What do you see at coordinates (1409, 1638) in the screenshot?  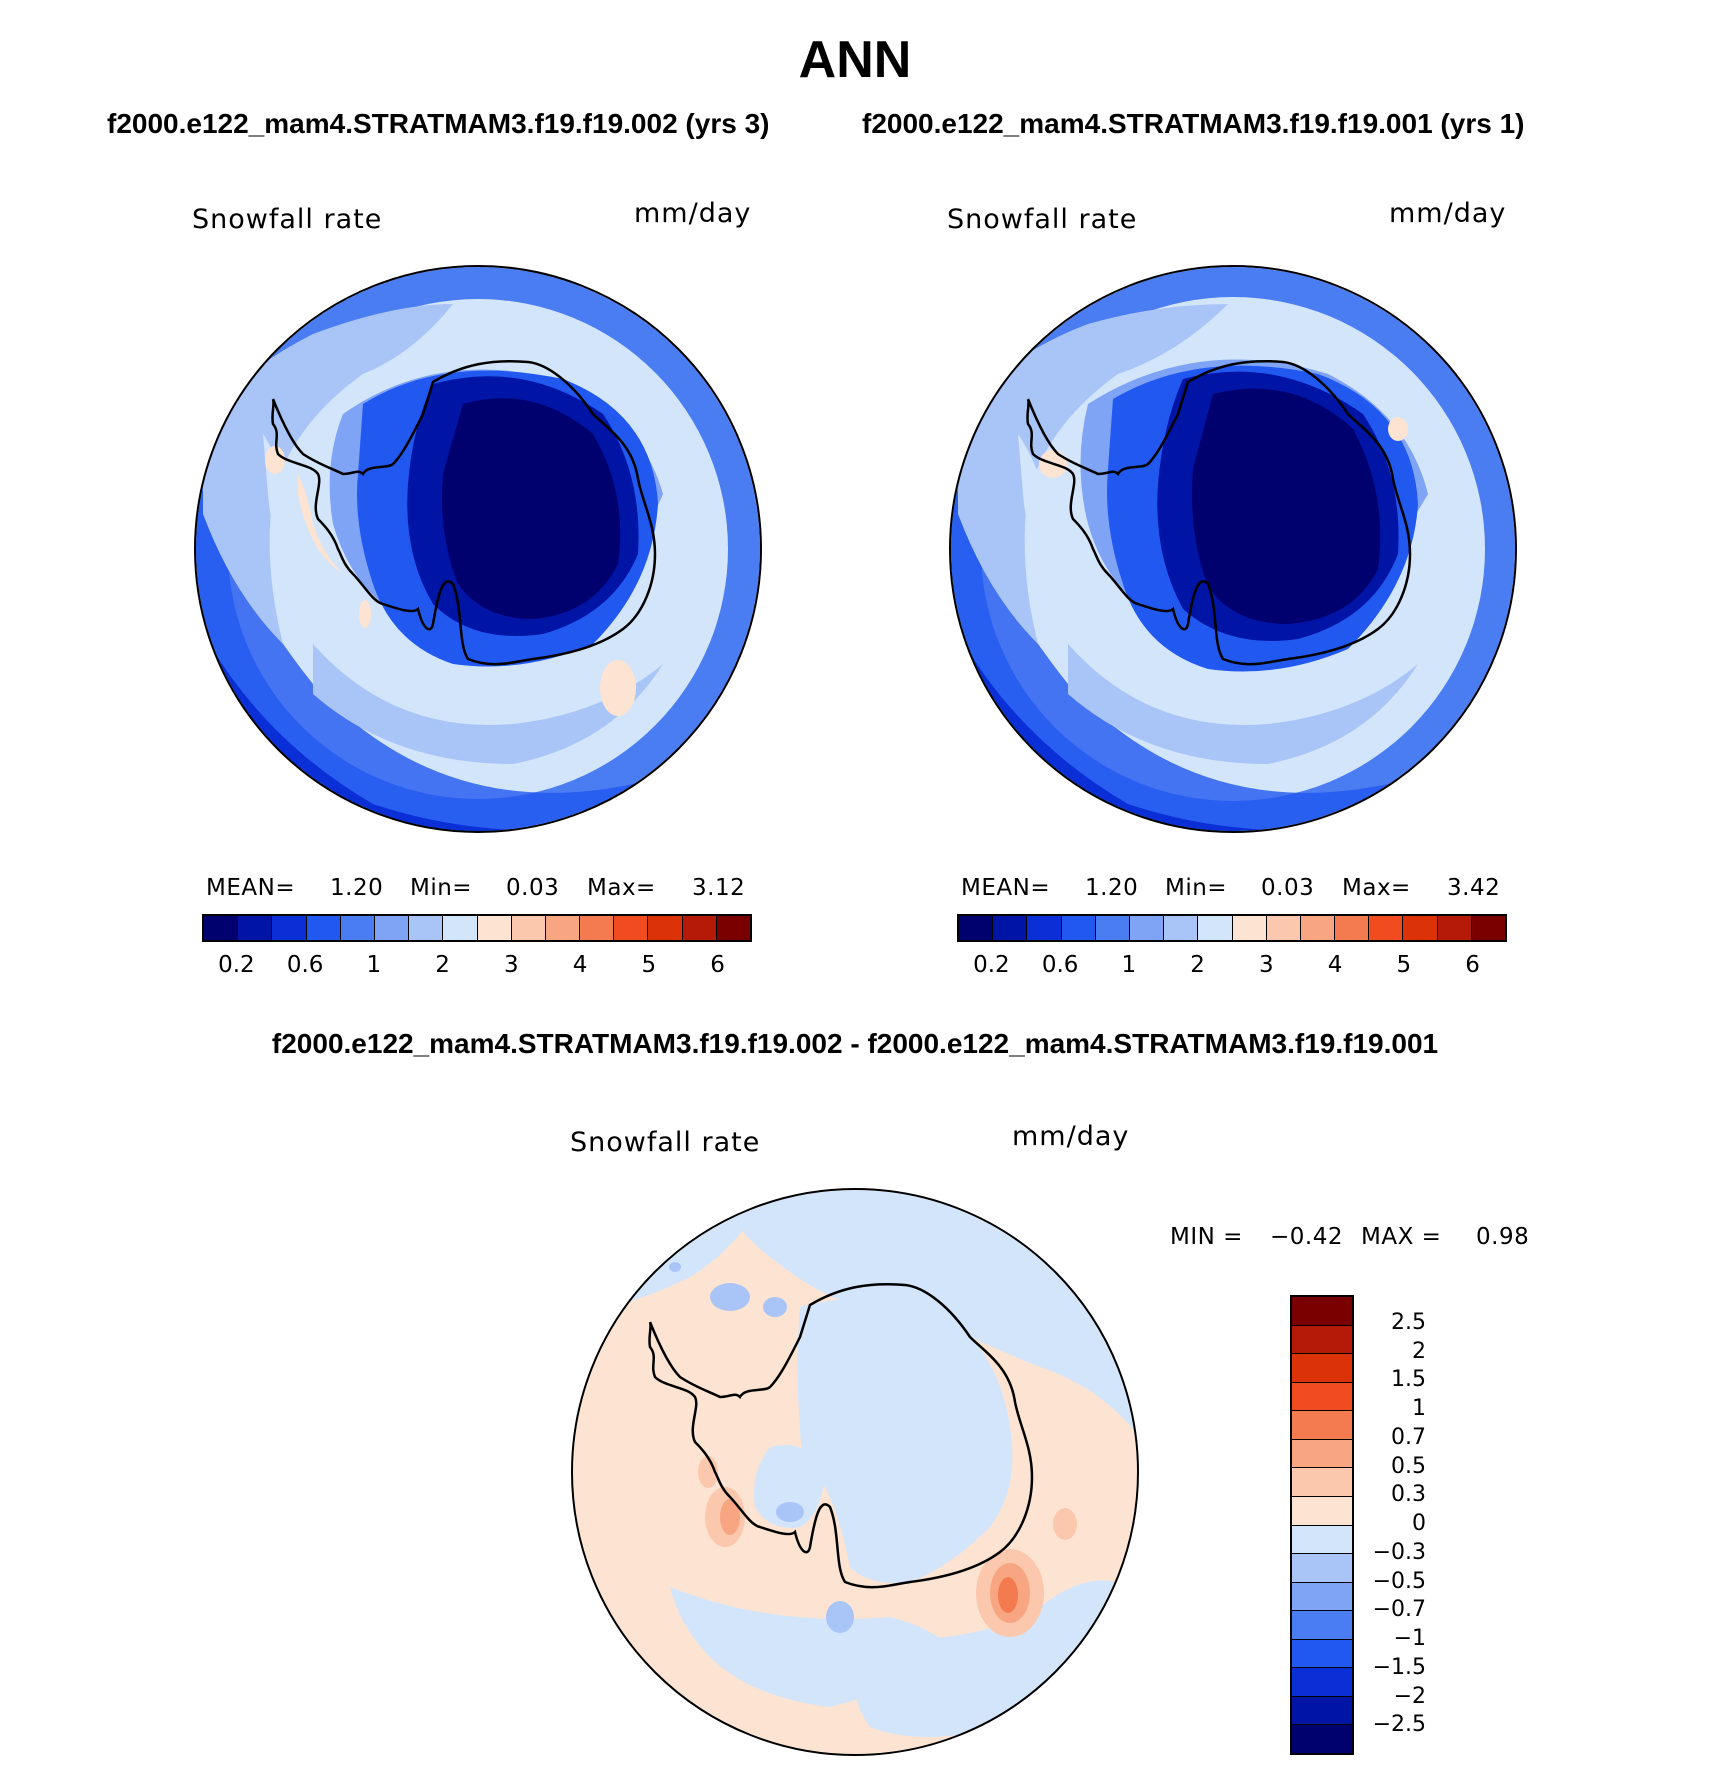 I see `diff-colorbar-tick-label: −1` at bounding box center [1409, 1638].